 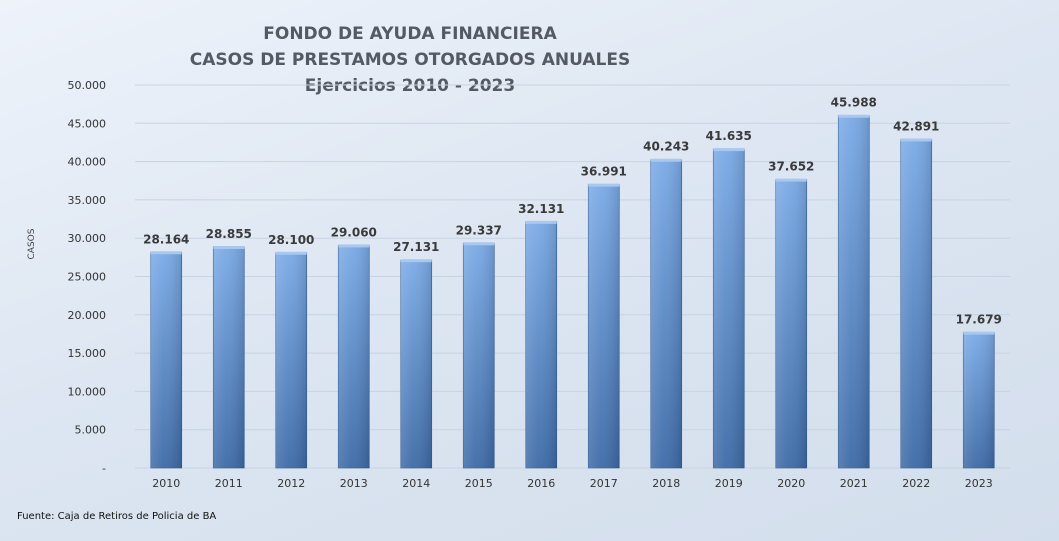 What do you see at coordinates (791, 167) in the screenshot?
I see `data-label: 37.652` at bounding box center [791, 167].